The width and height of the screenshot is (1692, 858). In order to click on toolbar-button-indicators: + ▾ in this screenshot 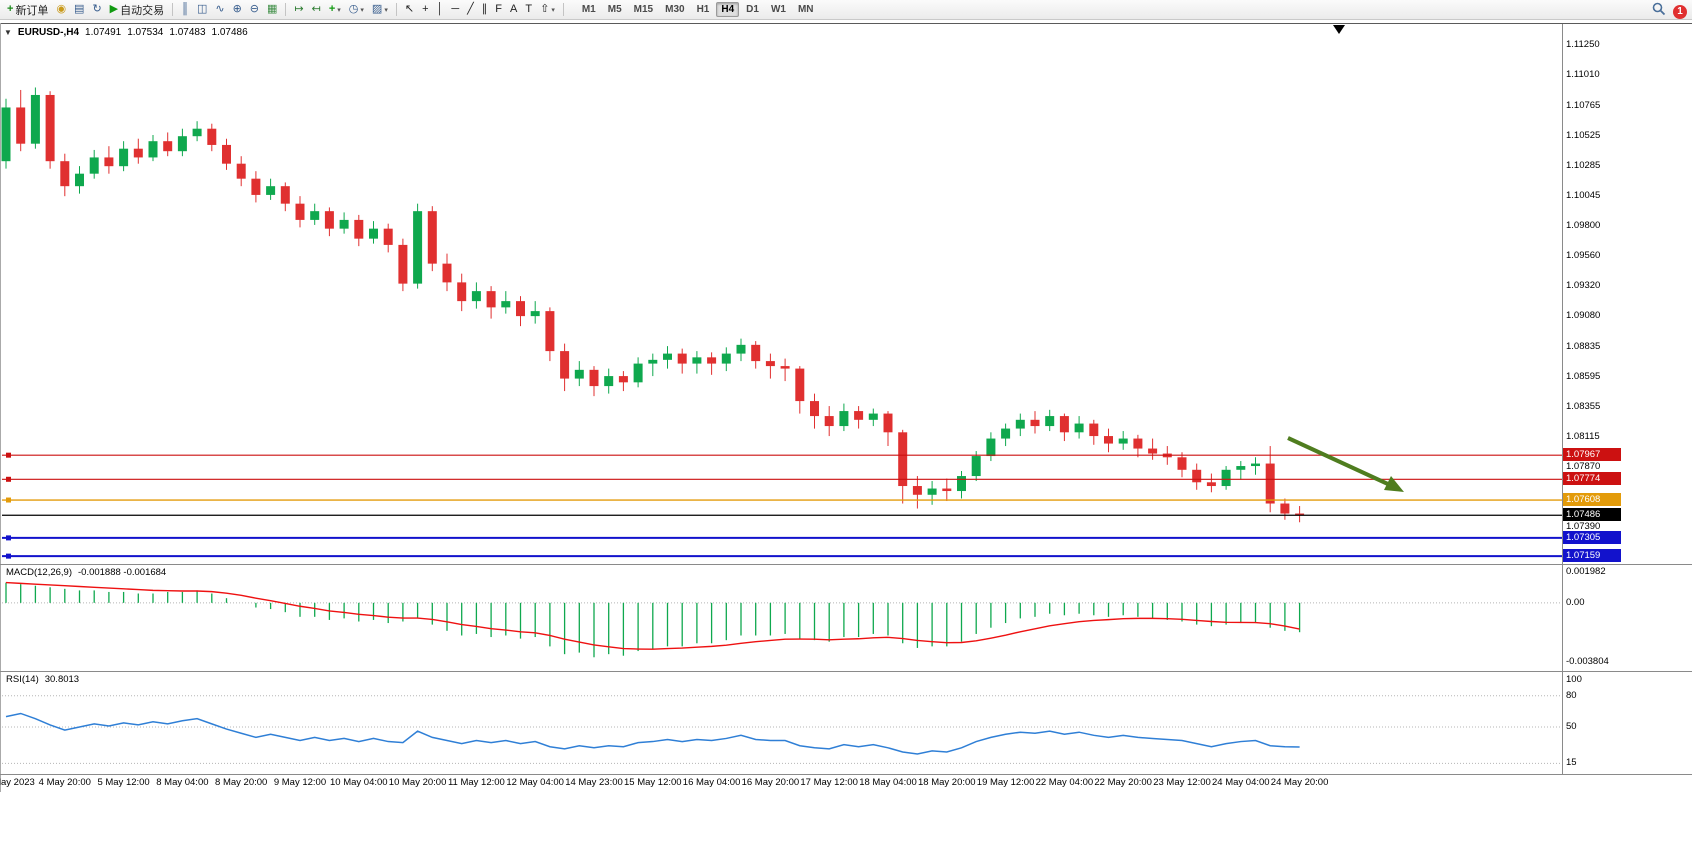, I will do `click(335, 9)`.